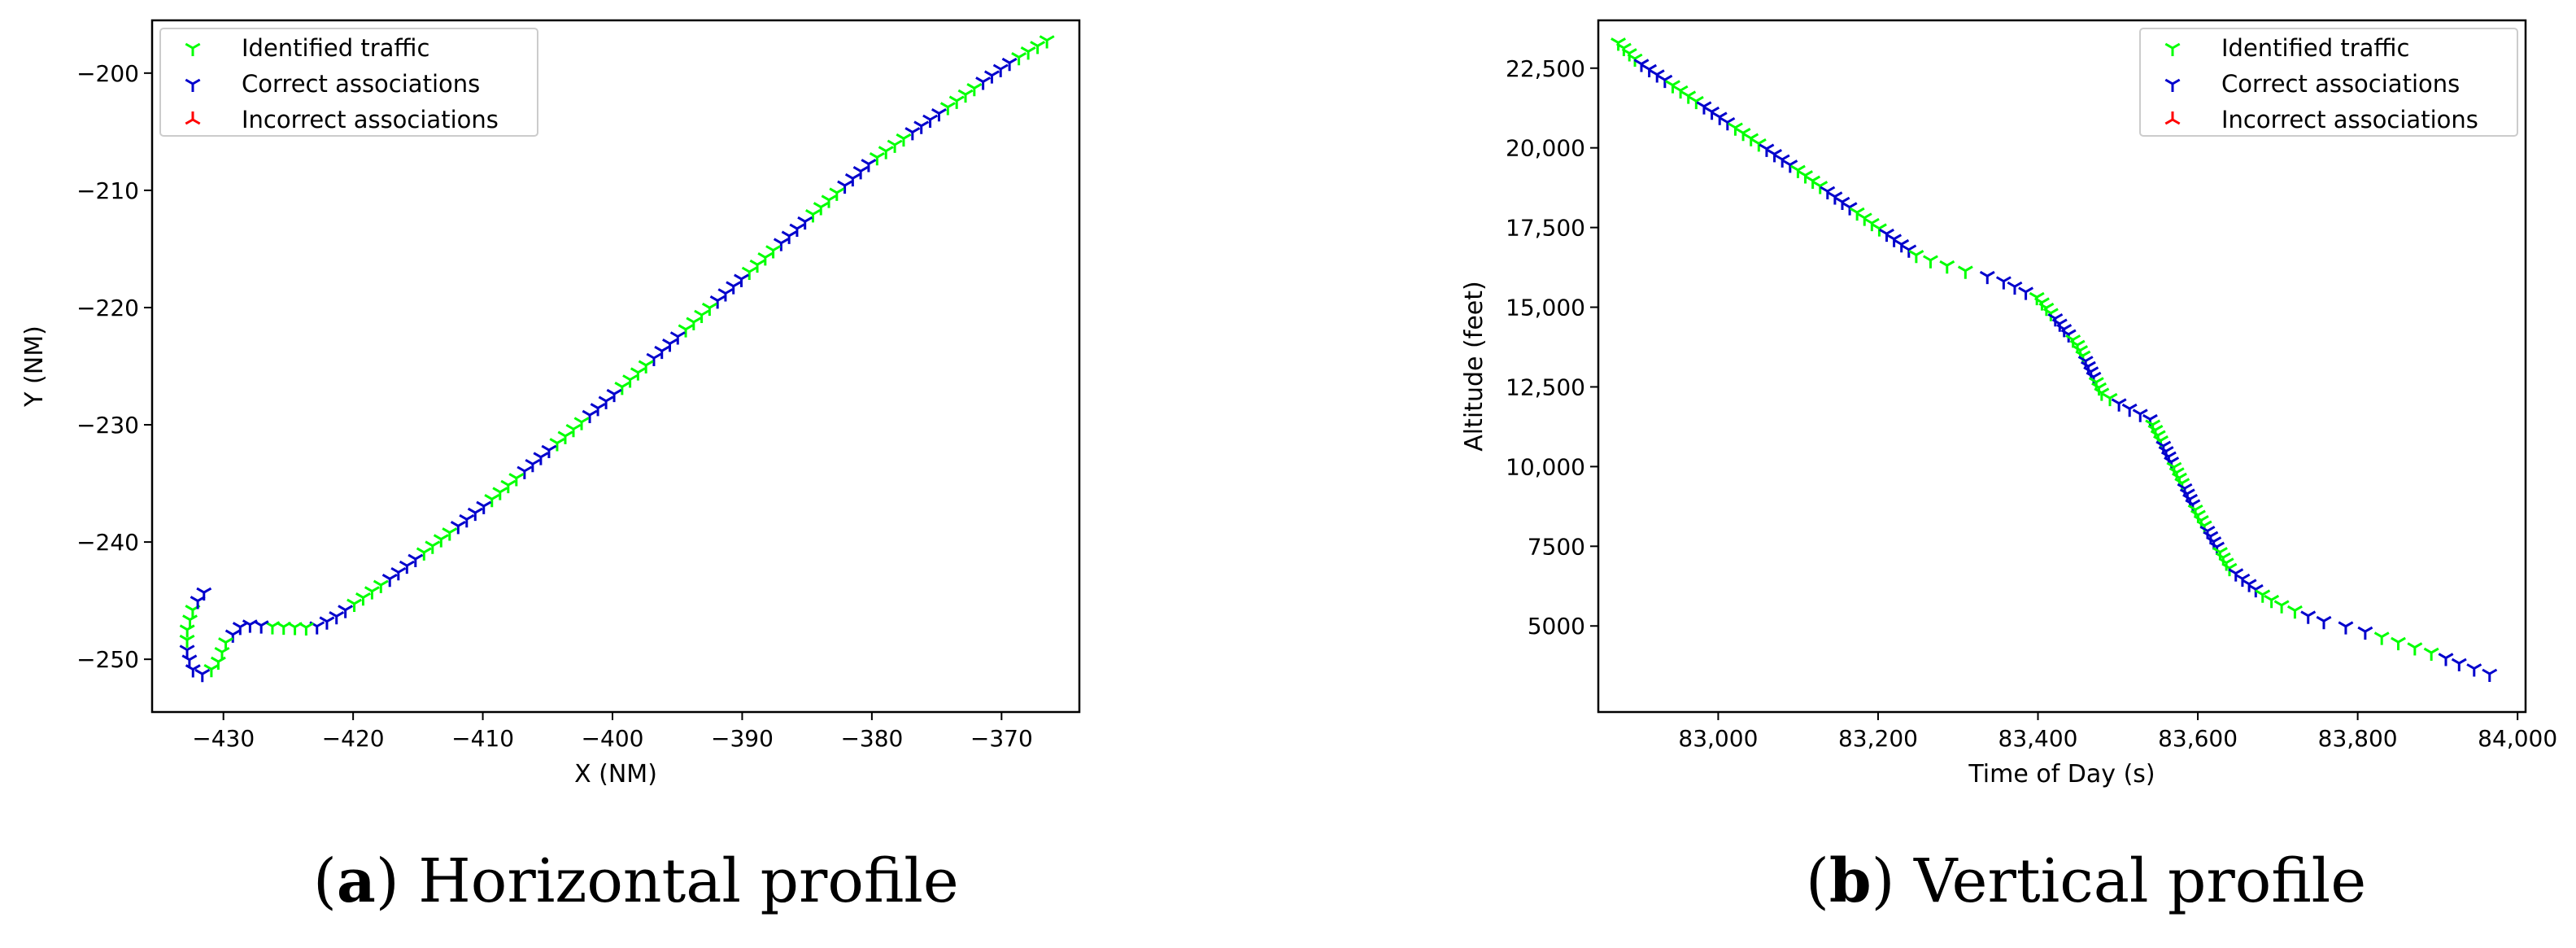  What do you see at coordinates (223, 739) in the screenshot?
I see `x-tick-label: −430` at bounding box center [223, 739].